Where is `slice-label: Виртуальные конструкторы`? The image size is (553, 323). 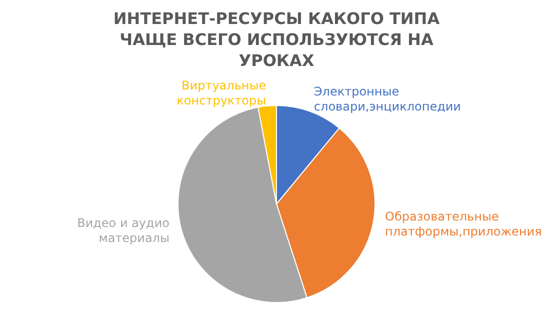
slice-label: Виртуальные конструкторы is located at coordinates (221, 93).